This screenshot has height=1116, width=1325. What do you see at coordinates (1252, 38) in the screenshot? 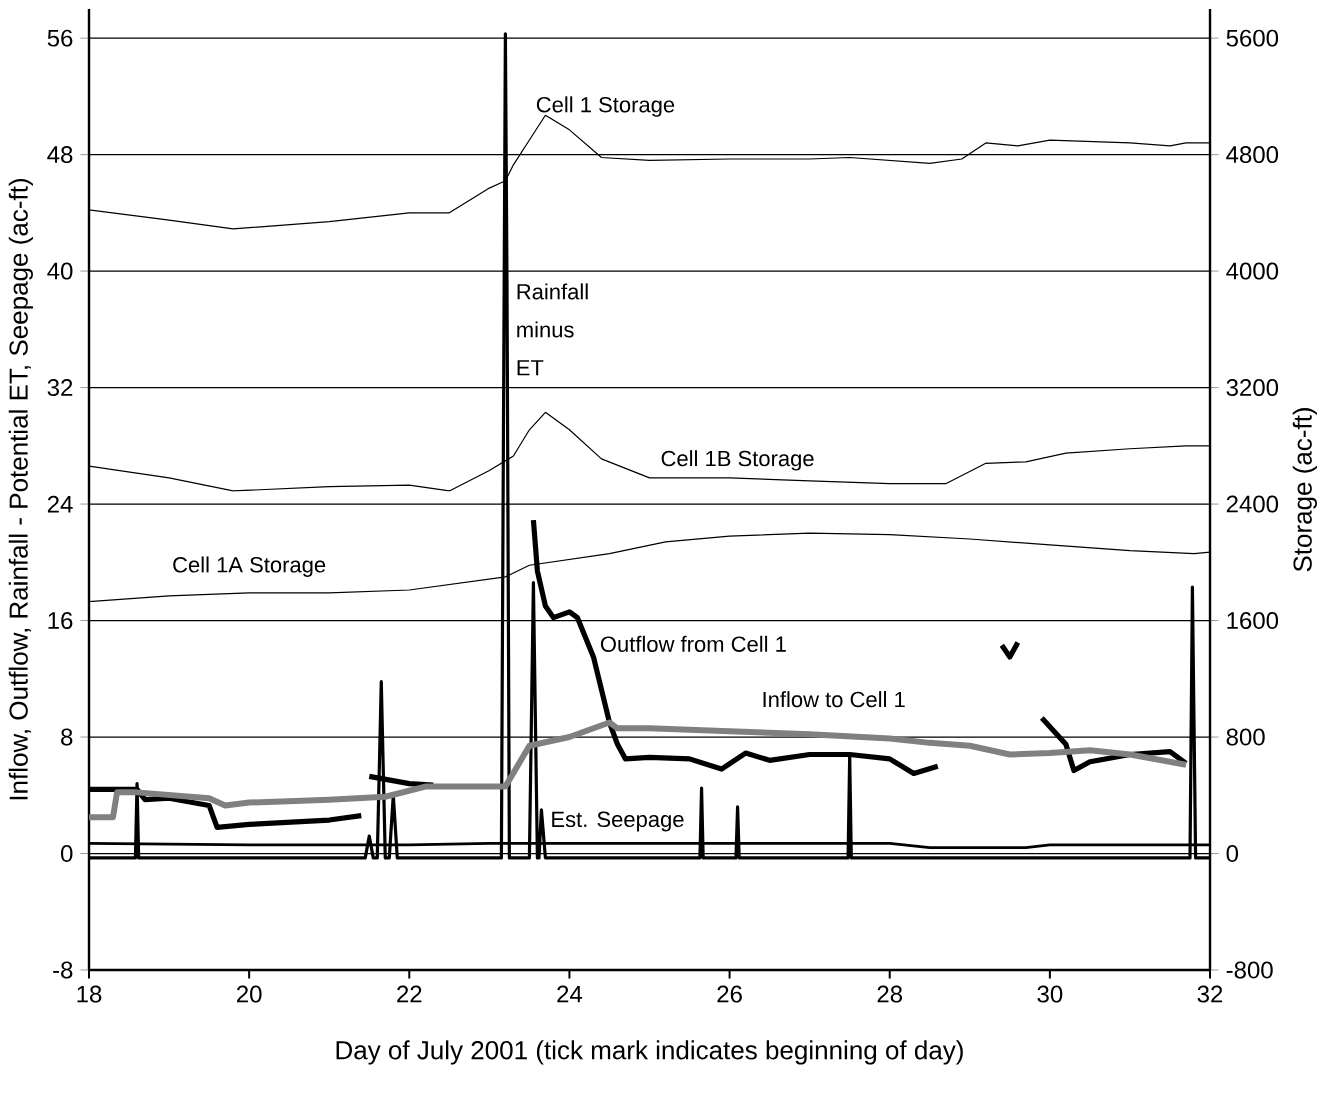
I see `y2-tick-label: 5600` at bounding box center [1252, 38].